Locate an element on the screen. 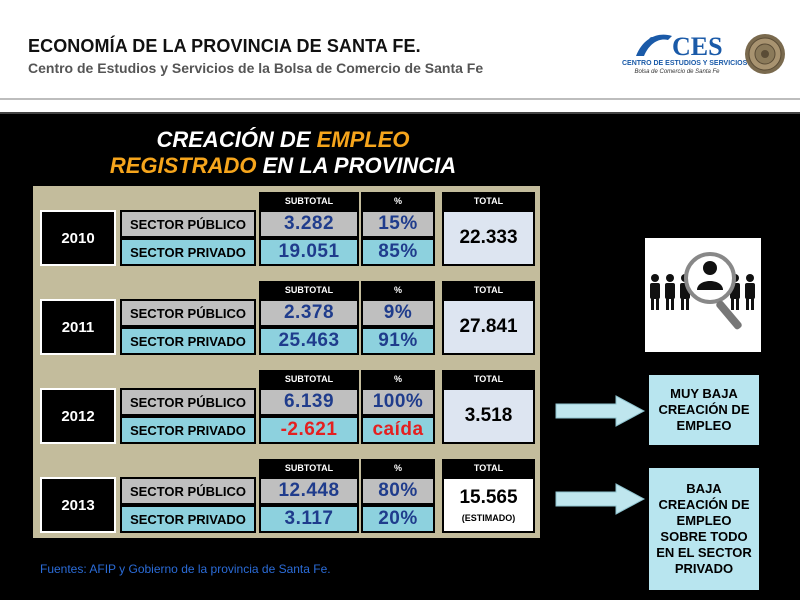 The width and height of the screenshot is (800, 600). public-subtotal: 6.139 is located at coordinates (309, 402).